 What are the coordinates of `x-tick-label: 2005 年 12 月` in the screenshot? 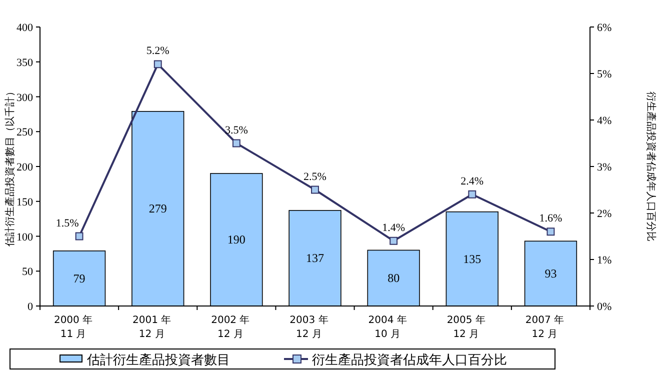 It's located at (466, 327).